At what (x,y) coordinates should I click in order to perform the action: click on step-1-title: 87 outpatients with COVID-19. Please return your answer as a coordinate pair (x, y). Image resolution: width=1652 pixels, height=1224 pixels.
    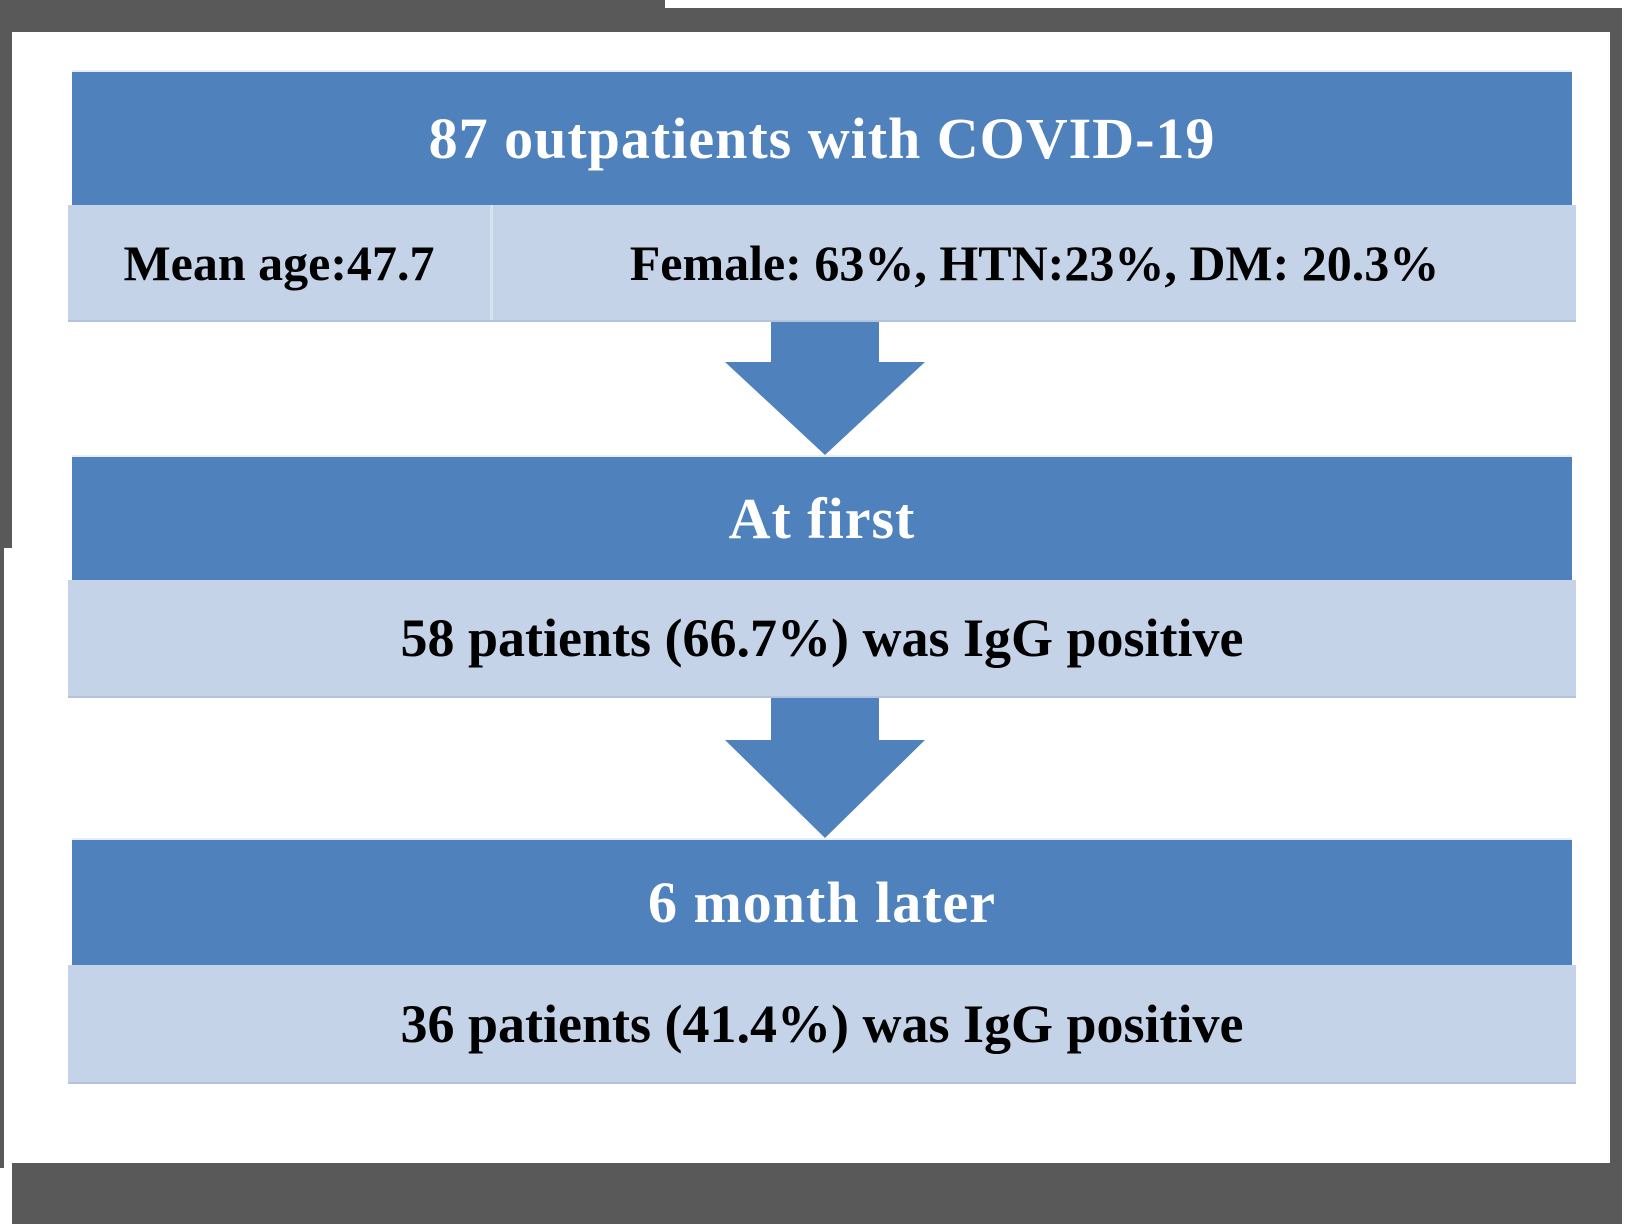
    Looking at the image, I should click on (822, 138).